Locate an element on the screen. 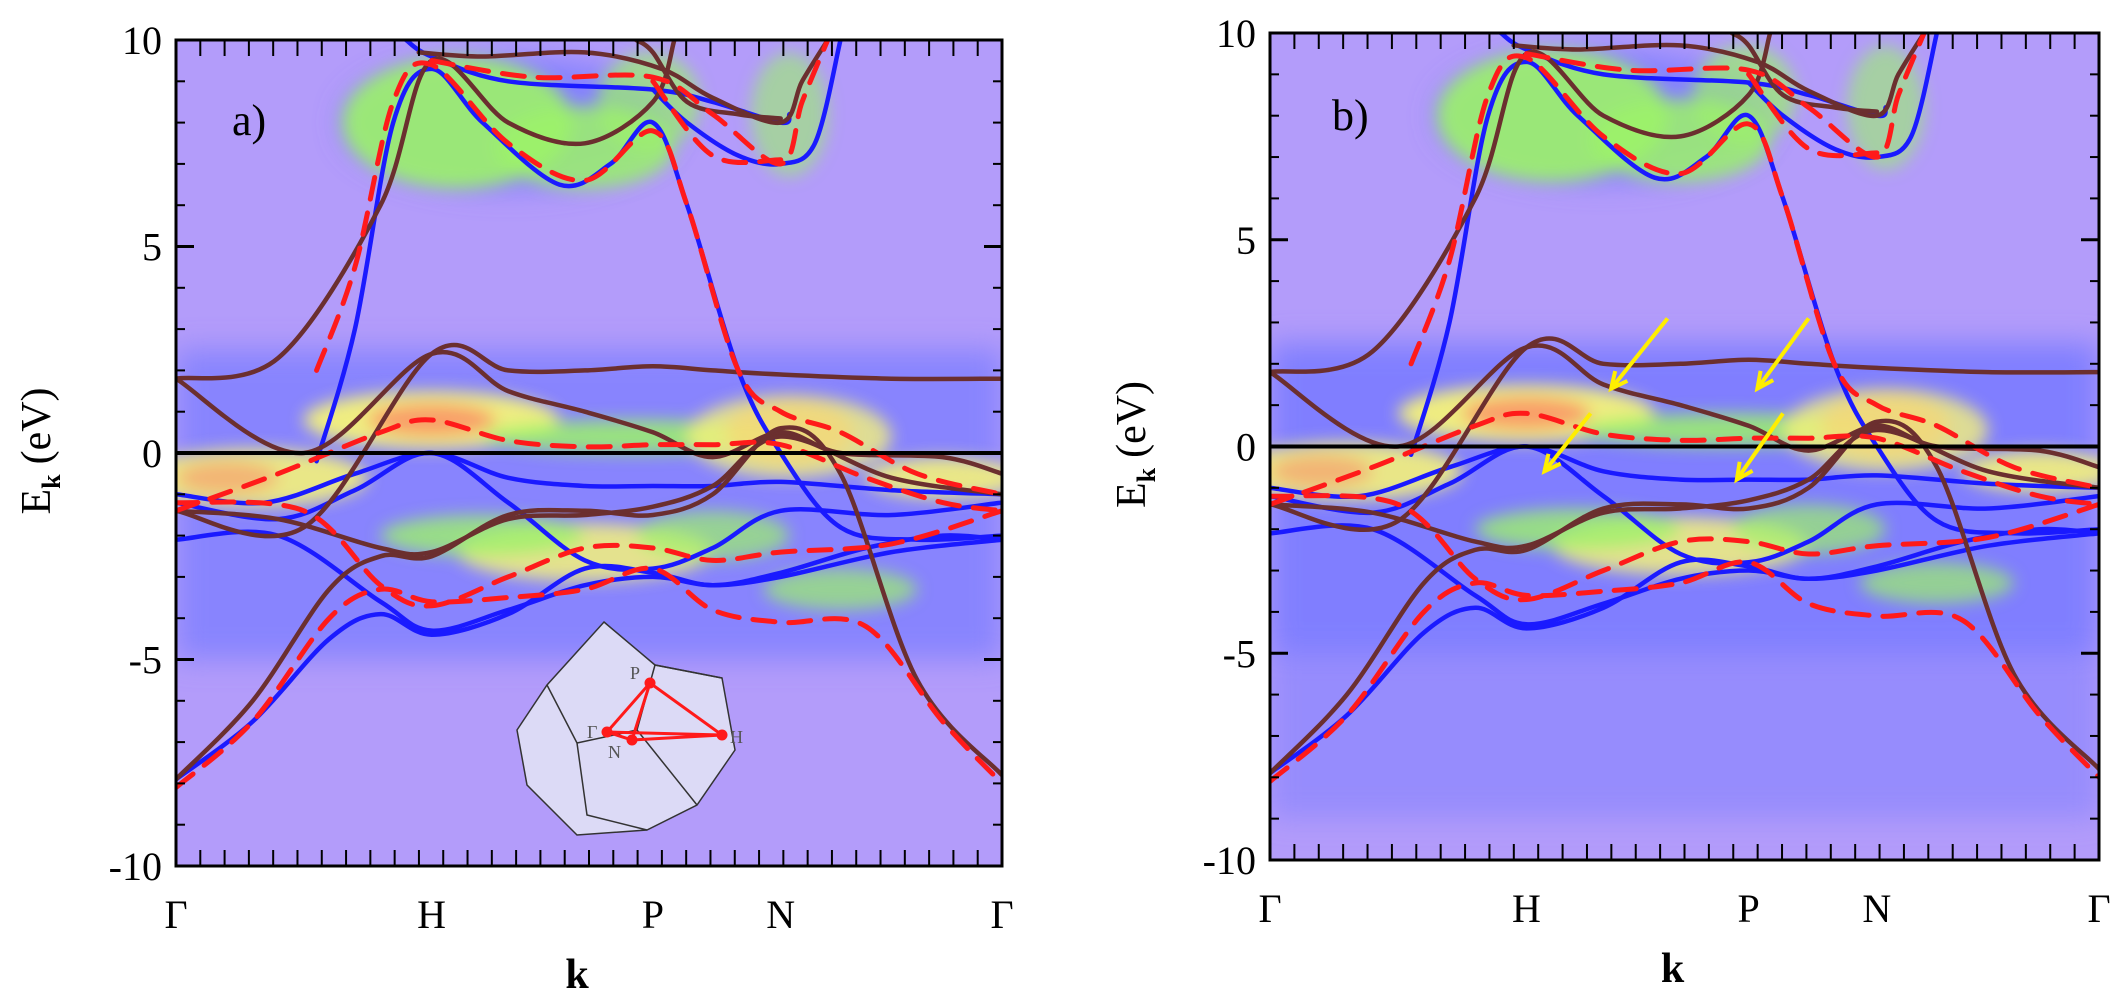  annotation-arrows is located at coordinates (1676, 400).